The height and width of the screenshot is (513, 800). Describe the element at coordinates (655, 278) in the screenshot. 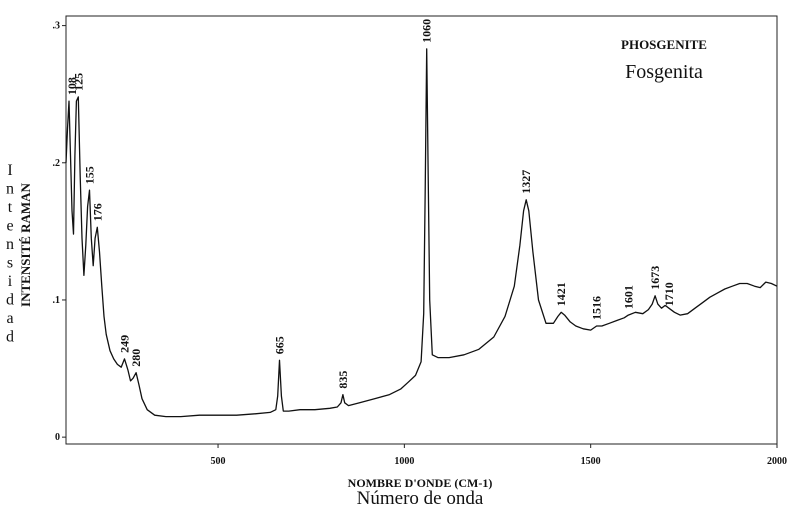

I see `peak-label: 1673` at that location.